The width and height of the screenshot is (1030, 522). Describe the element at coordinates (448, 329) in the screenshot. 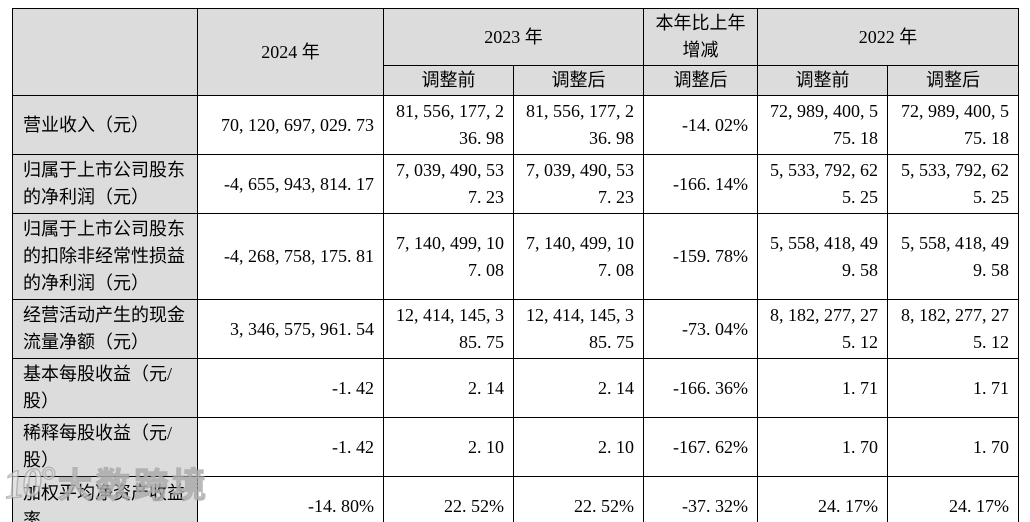

I see `cash-flow-2023-before: 12, 414, 145, 385. 75` at that location.